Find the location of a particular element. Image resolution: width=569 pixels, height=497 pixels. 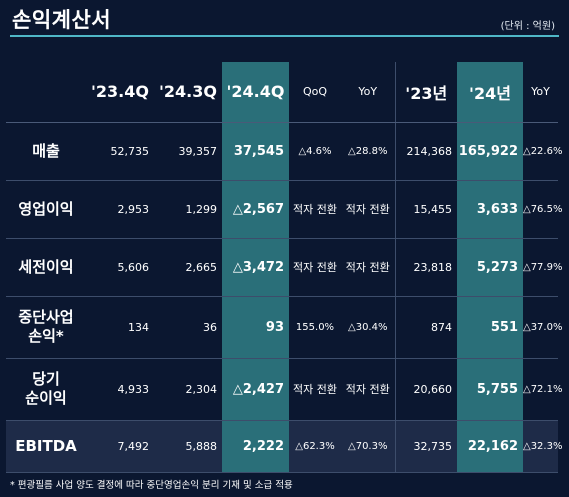

col-header-24y: '24년 is located at coordinates (490, 92).